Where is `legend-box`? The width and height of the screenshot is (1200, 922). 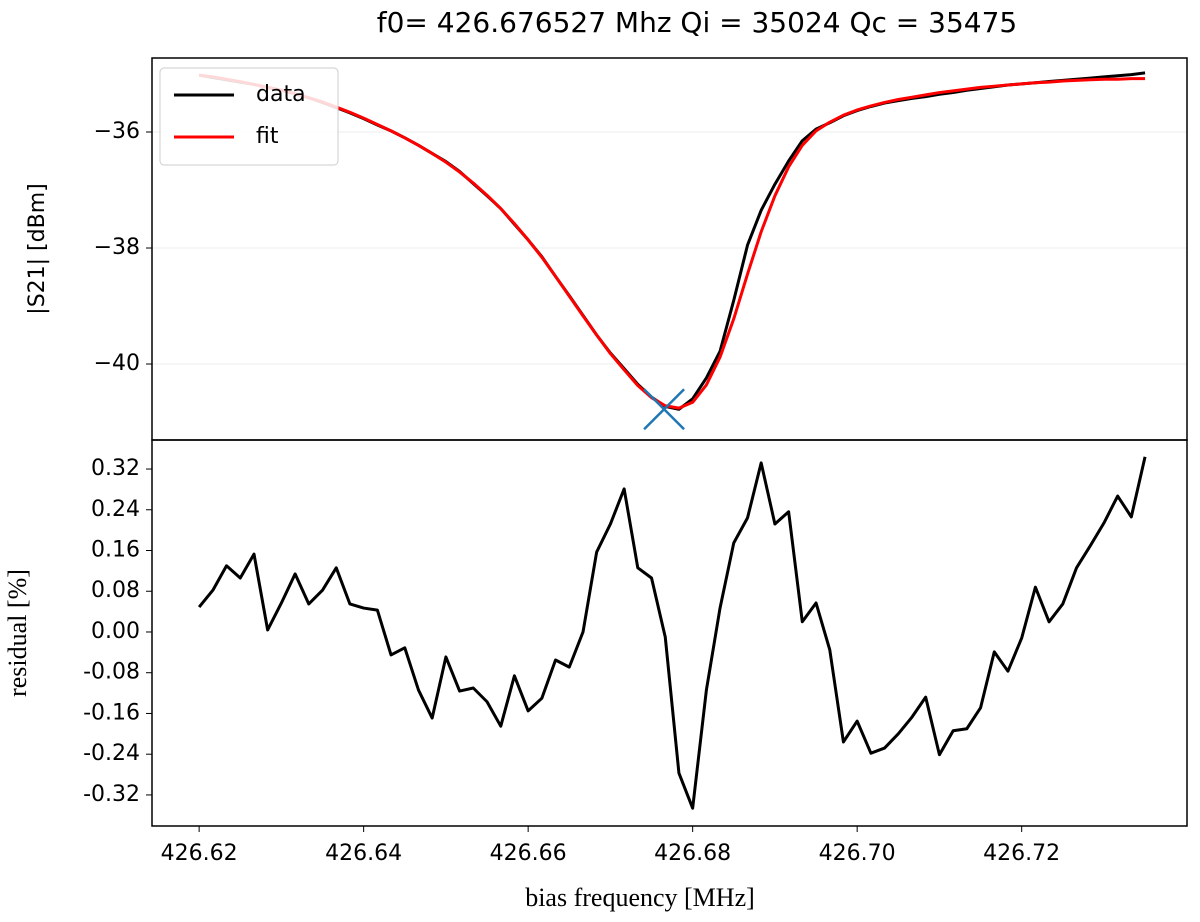
legend-box is located at coordinates (249, 116).